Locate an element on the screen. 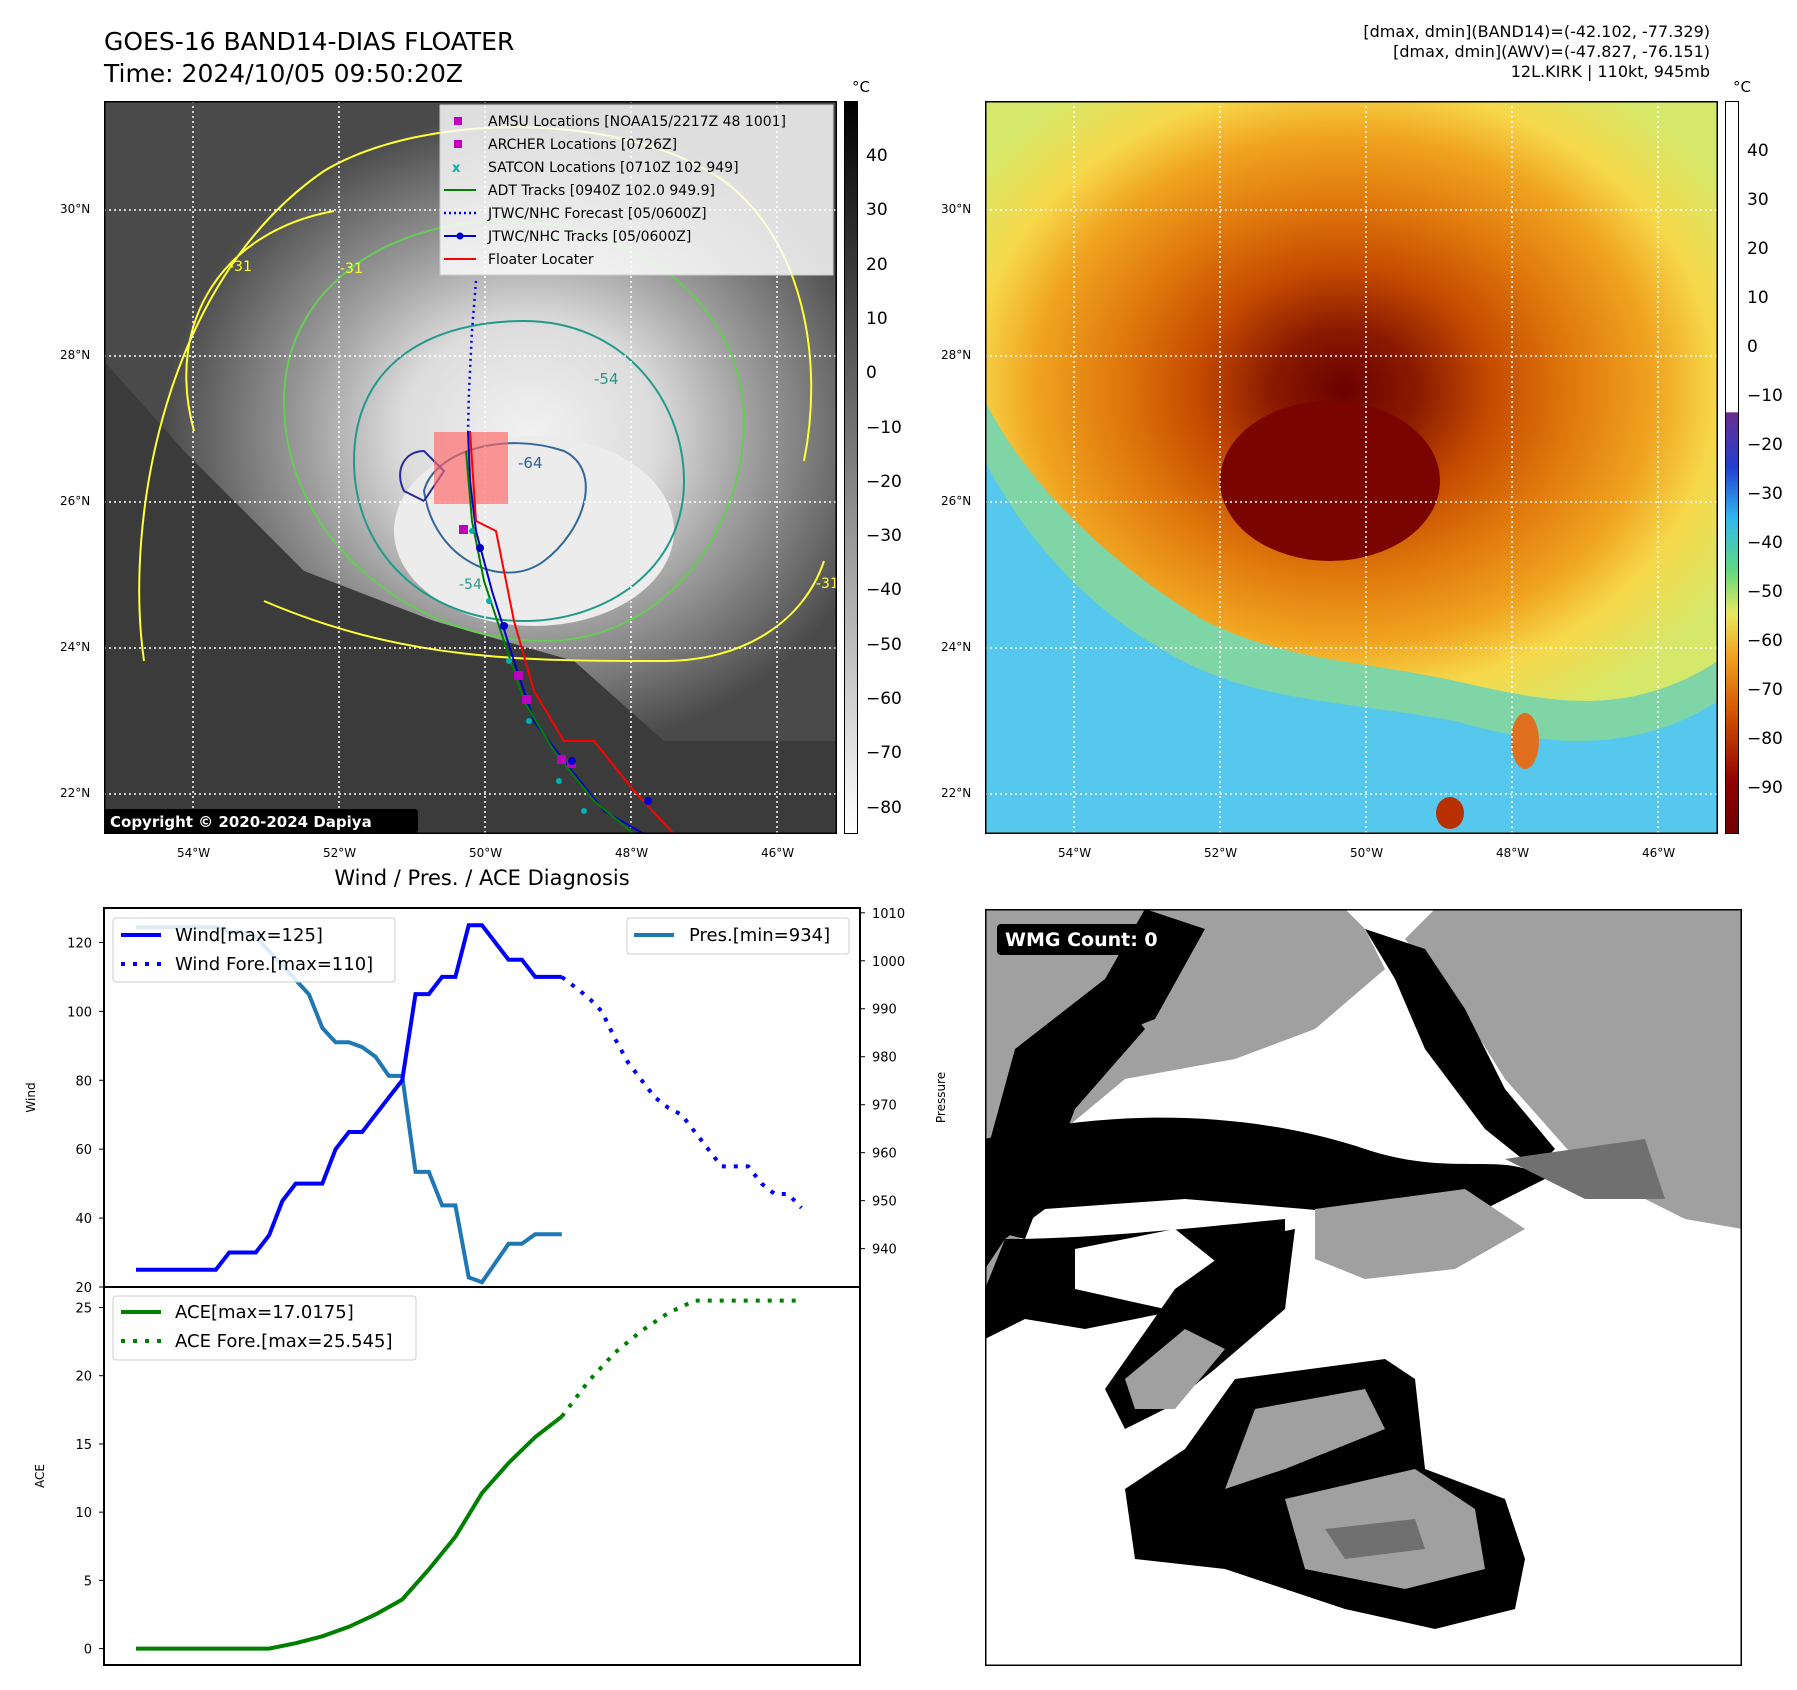 This screenshot has height=1690, width=1797. legend-forecast: JTWC/NHC Forecast [05/0600Z] is located at coordinates (597, 214).